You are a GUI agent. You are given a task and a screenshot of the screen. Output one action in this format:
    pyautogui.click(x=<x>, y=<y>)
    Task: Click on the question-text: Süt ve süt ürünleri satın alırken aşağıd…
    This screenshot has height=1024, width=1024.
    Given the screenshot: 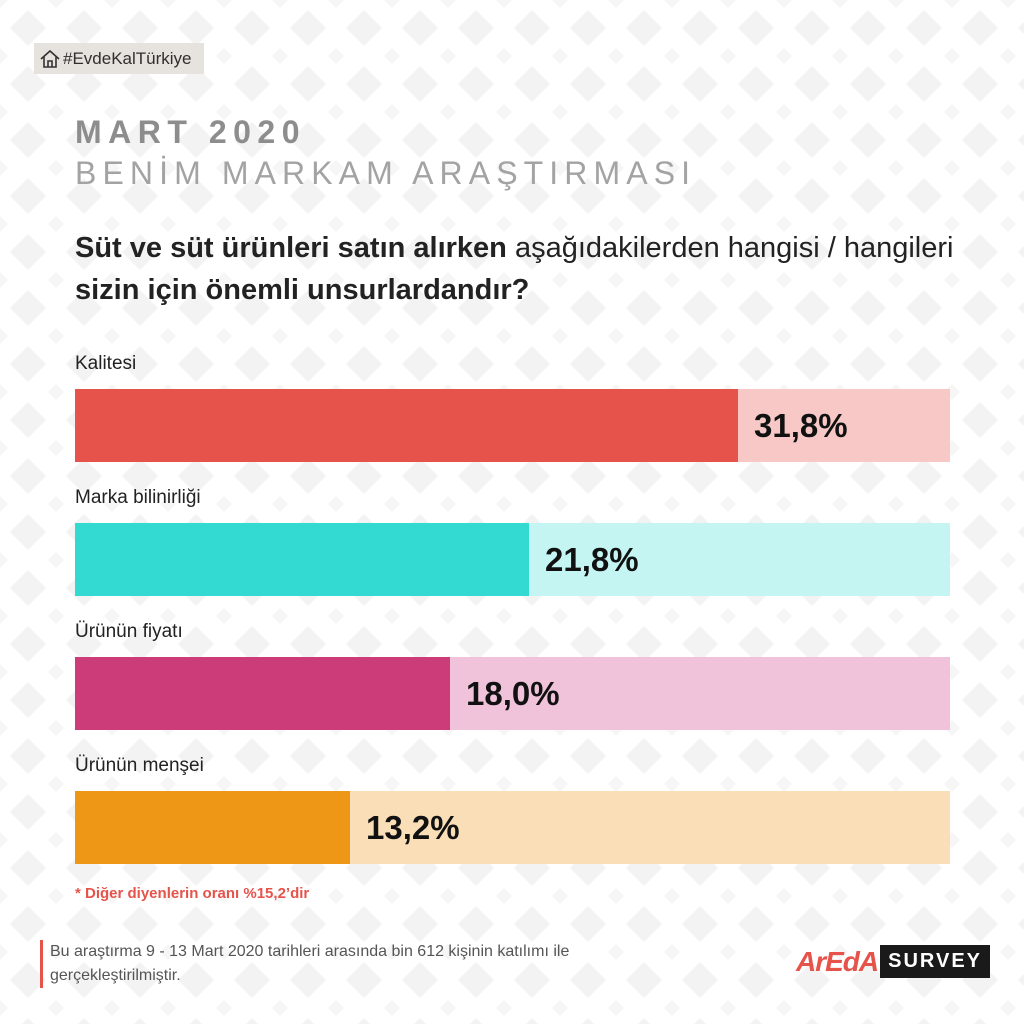 What is the action you would take?
    pyautogui.click(x=525, y=269)
    